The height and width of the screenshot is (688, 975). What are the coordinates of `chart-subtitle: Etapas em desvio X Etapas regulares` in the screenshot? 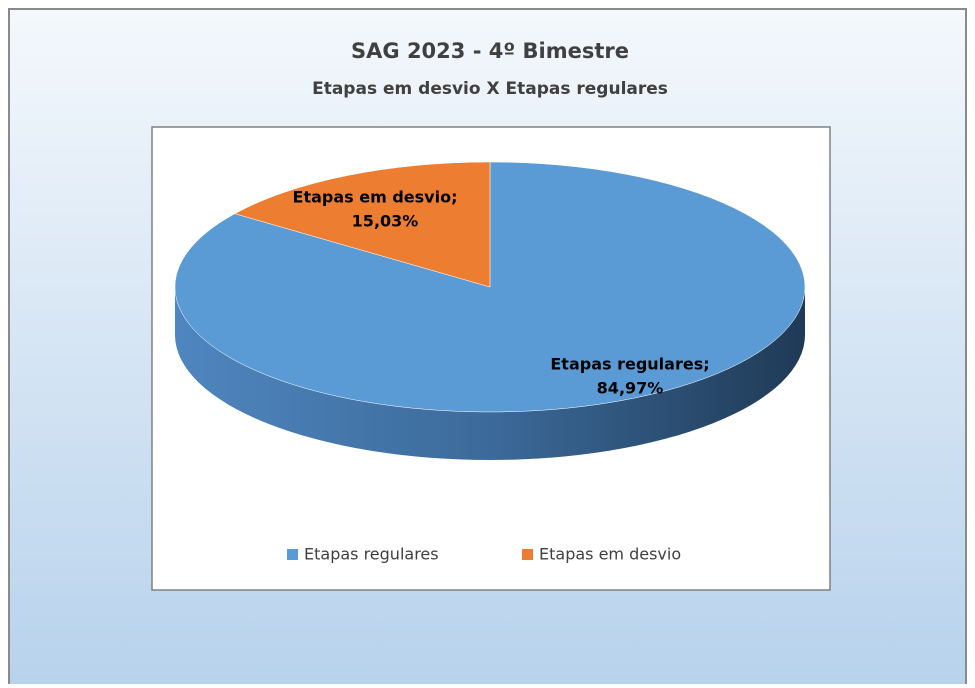 It's located at (490, 89).